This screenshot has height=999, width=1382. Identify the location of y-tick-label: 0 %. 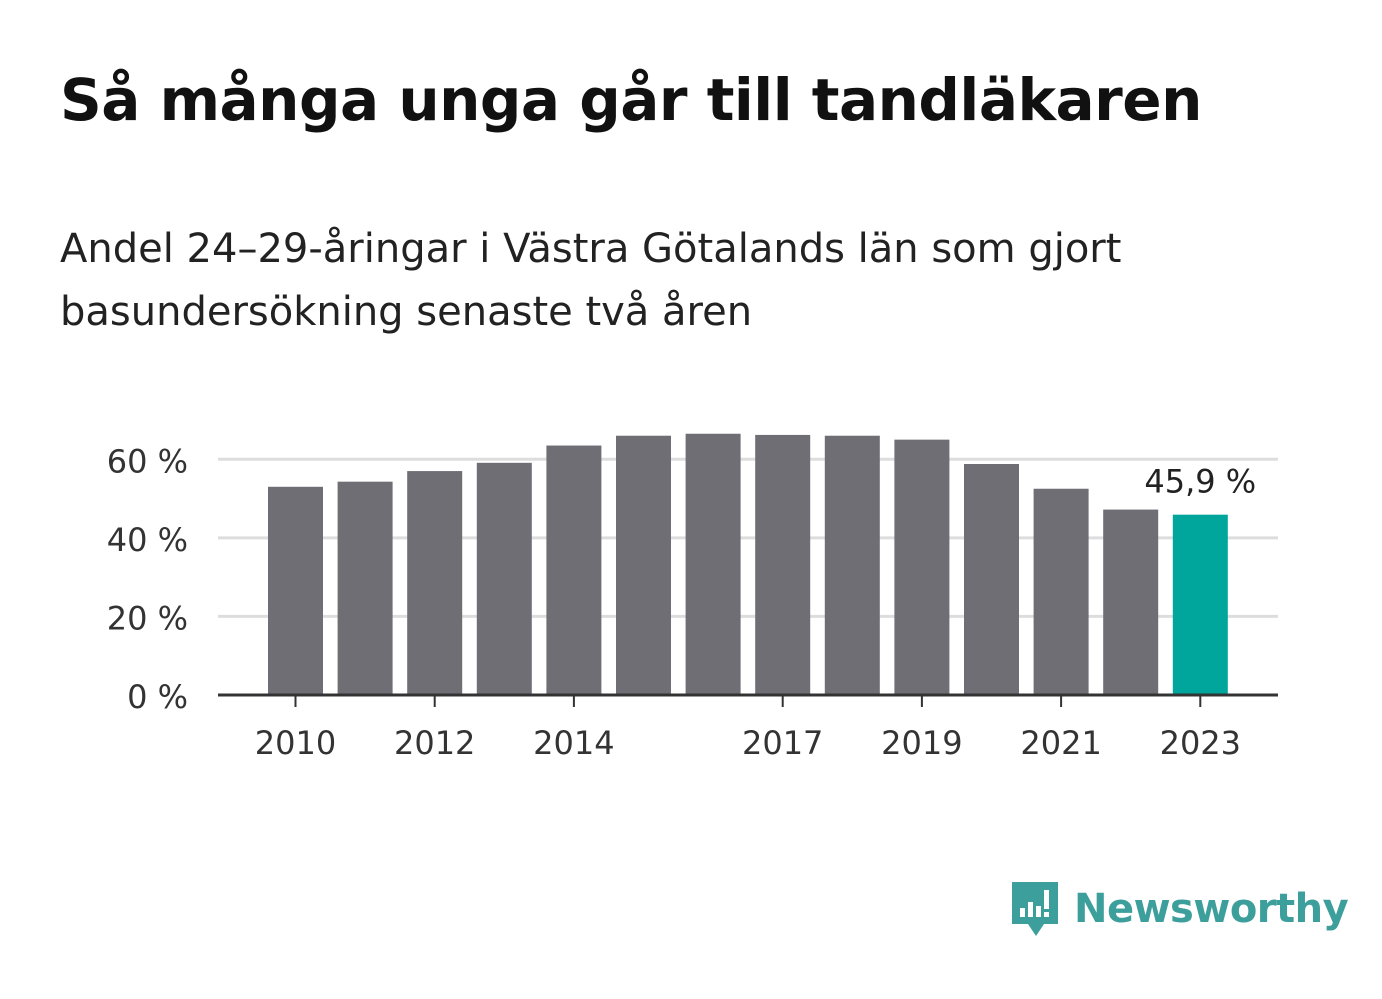
(157, 697).